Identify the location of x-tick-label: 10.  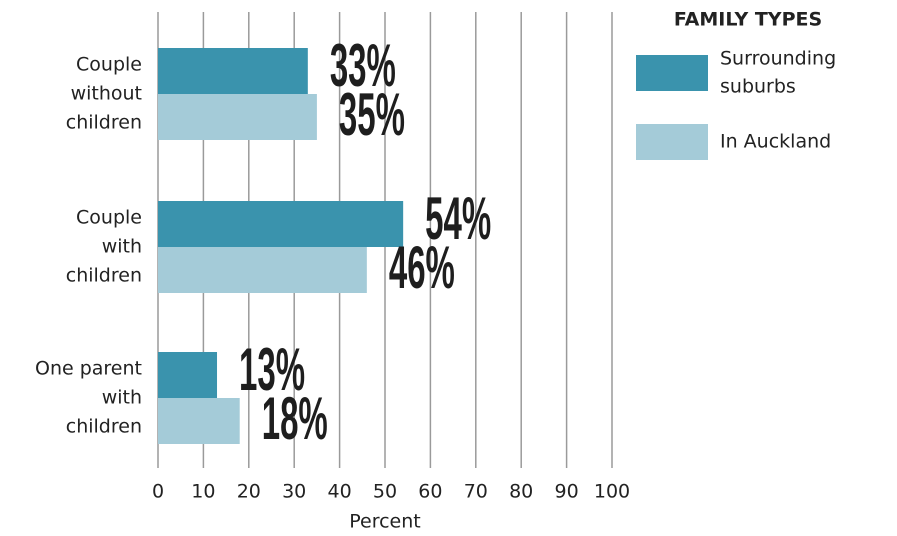
(203, 492).